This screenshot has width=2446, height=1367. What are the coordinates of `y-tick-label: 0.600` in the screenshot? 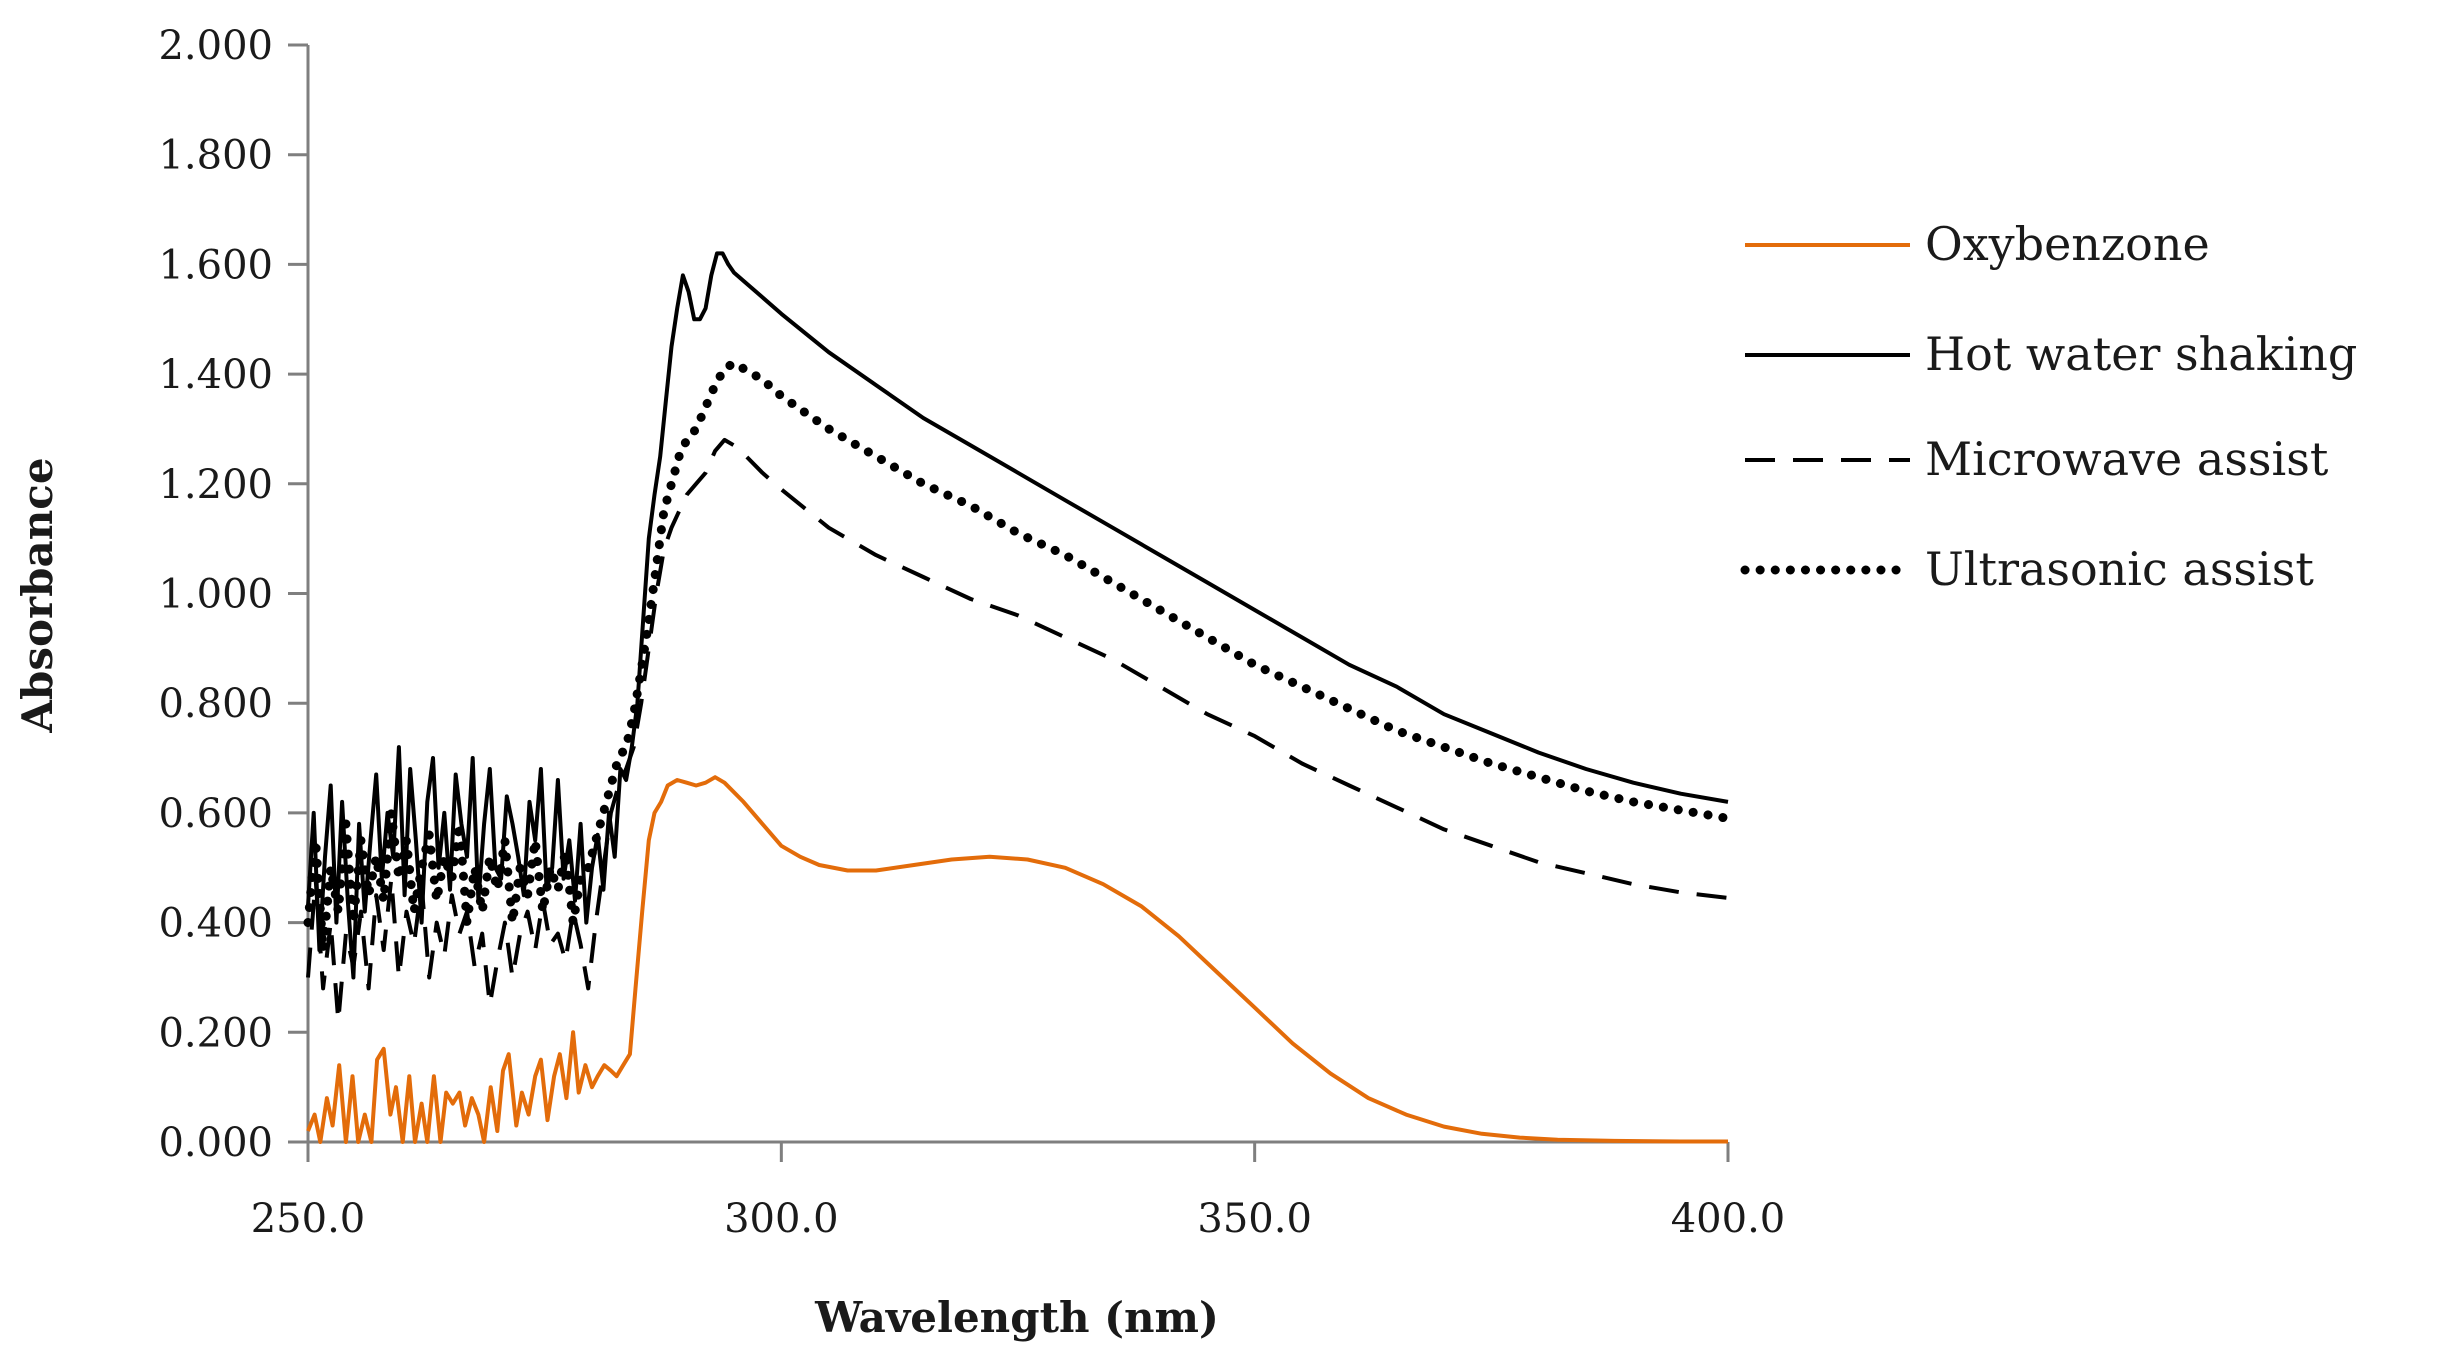 It's located at (215, 814).